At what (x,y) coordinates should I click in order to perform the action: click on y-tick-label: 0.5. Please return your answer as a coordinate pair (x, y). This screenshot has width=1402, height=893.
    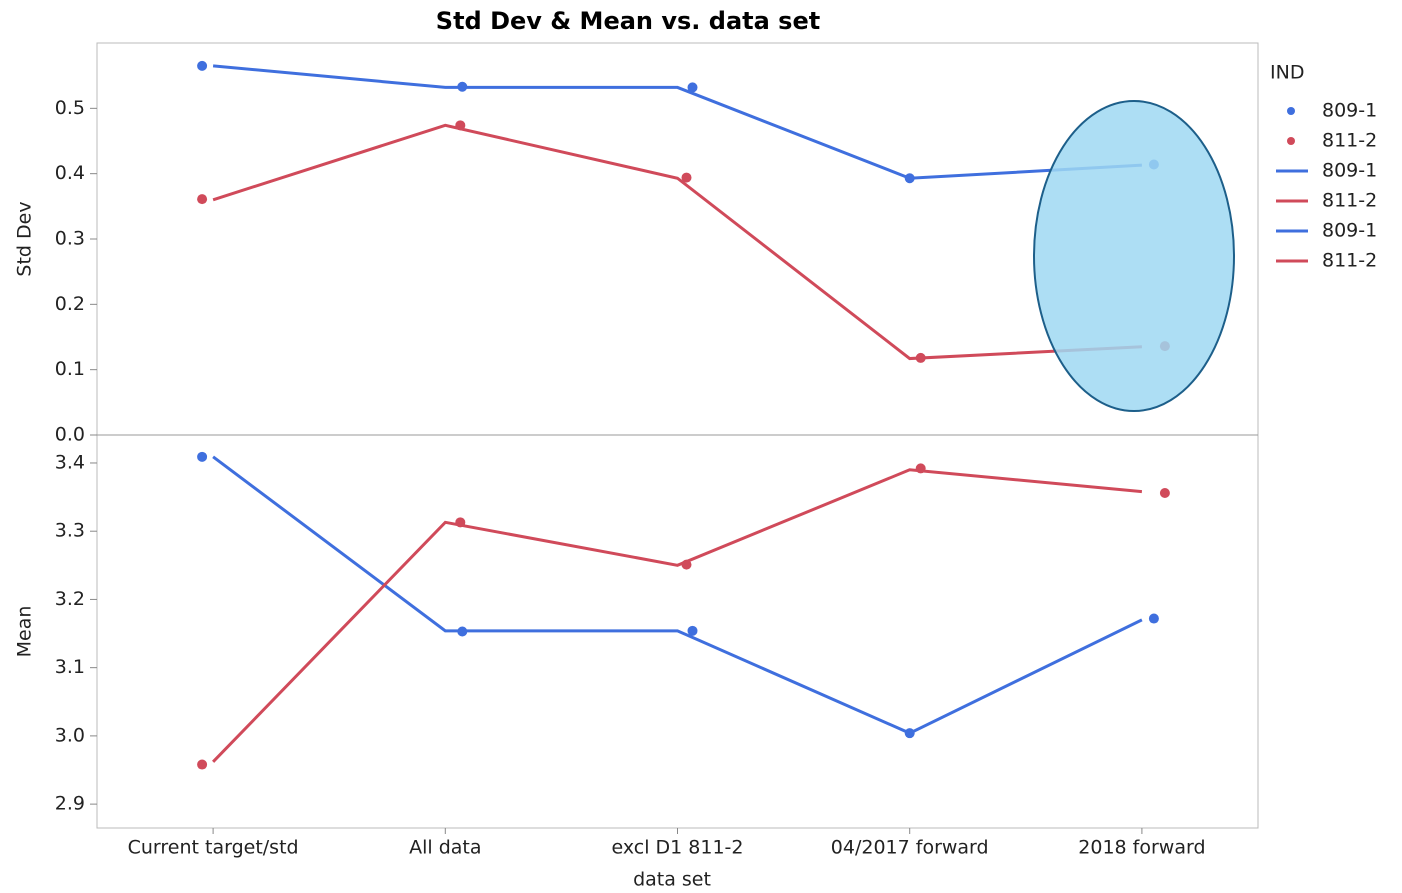
    Looking at the image, I should click on (70, 108).